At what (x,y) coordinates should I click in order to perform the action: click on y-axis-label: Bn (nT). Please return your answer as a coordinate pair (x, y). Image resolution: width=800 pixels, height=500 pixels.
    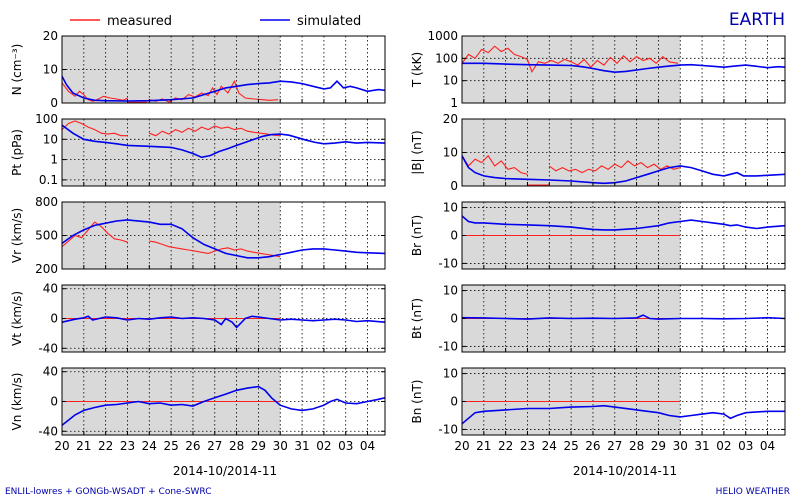
    Looking at the image, I should click on (417, 402).